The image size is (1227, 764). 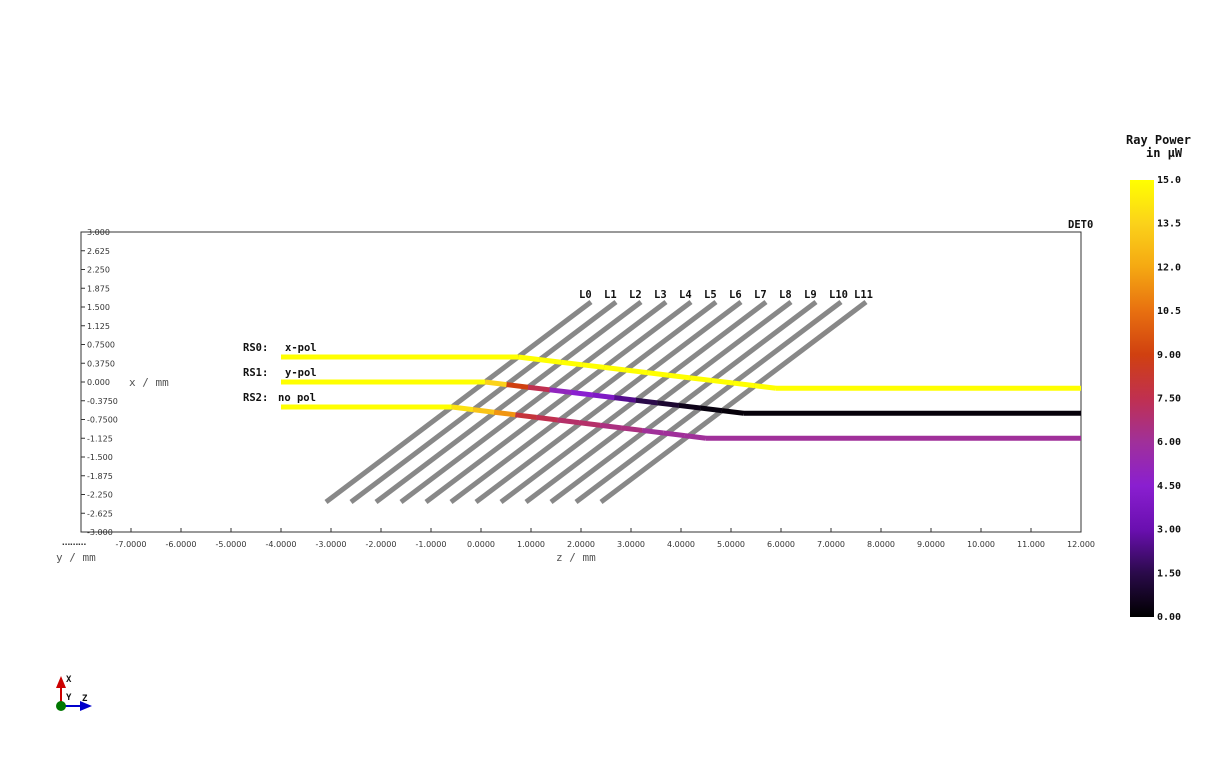 What do you see at coordinates (981, 544) in the screenshot?
I see `x-tick-label: 10.000` at bounding box center [981, 544].